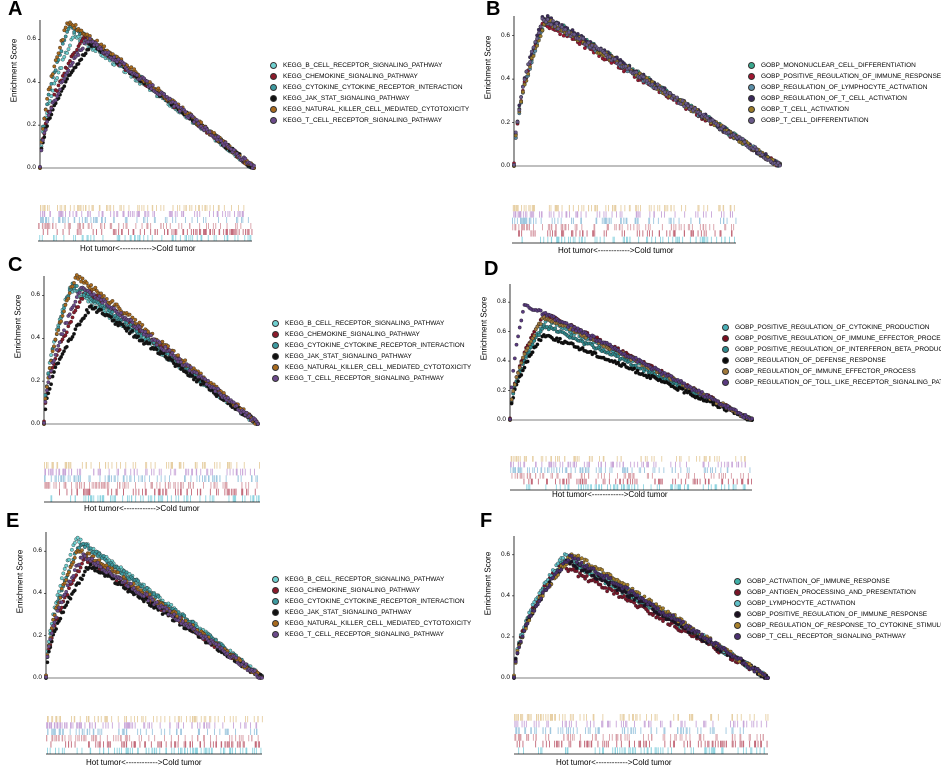 The height and width of the screenshot is (768, 941). I want to click on legend-swatch, so click(275, 378).